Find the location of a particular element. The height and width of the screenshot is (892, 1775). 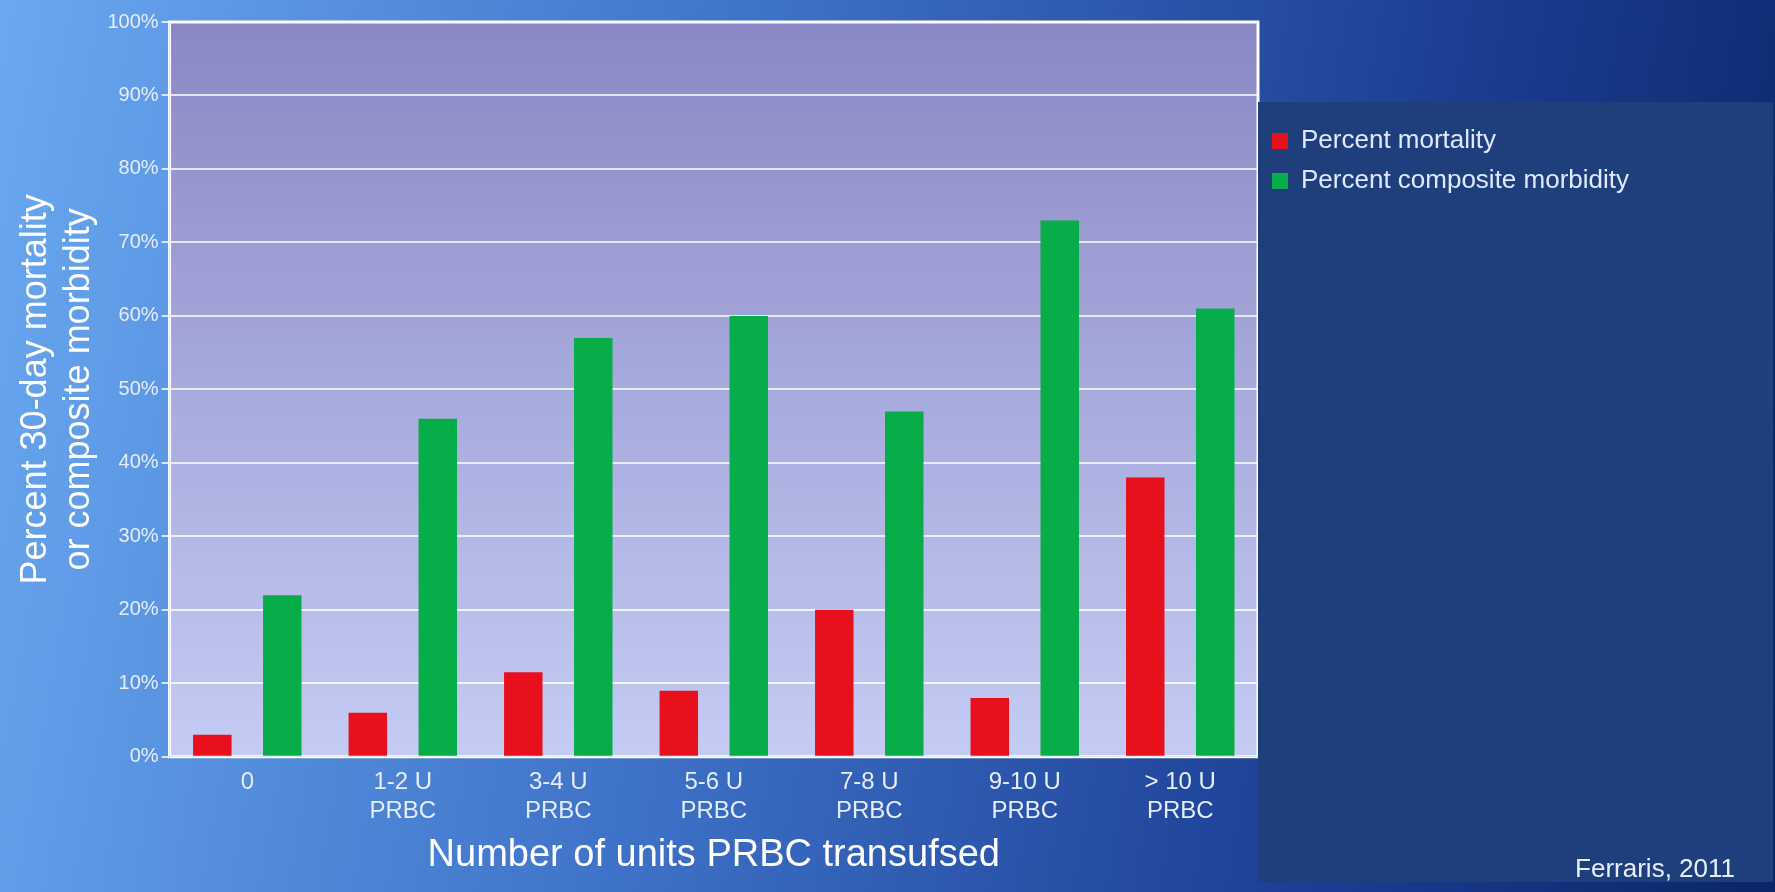

x-tick-label: 0 is located at coordinates (247, 780).